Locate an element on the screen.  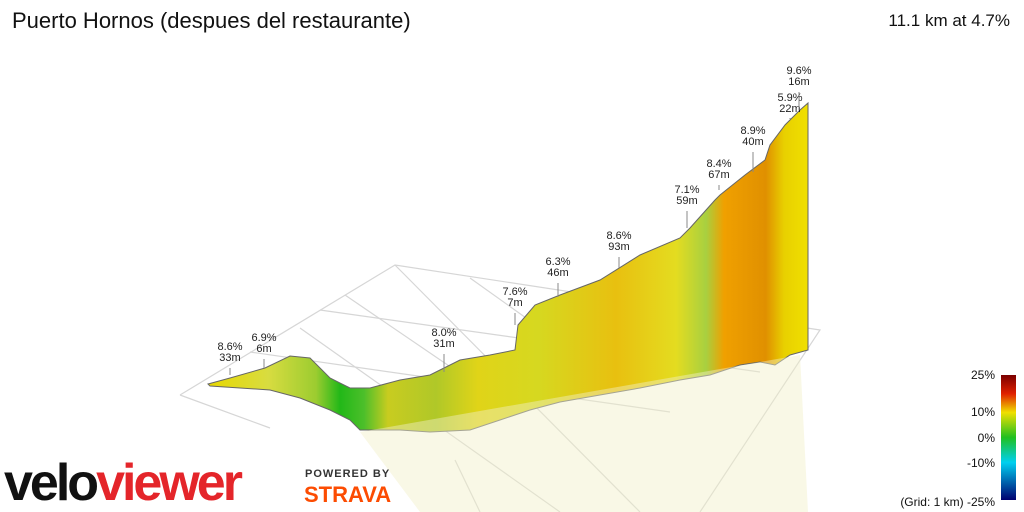
annotation-grade: 6.3% is located at coordinates (557, 262).